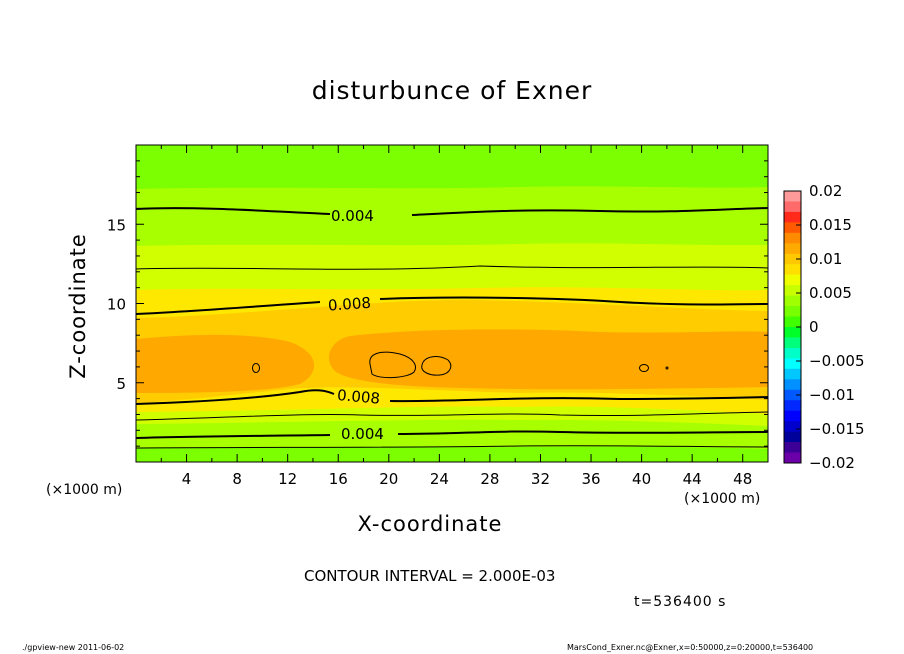  Describe the element at coordinates (641, 479) in the screenshot. I see `x-tick-label: 40` at that location.